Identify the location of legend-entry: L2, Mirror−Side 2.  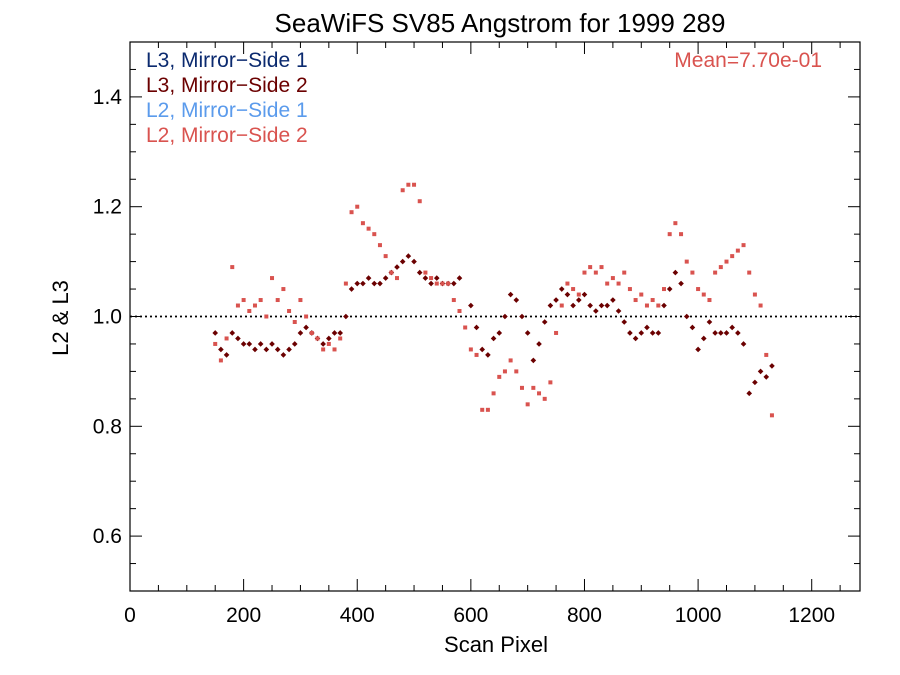
(227, 135).